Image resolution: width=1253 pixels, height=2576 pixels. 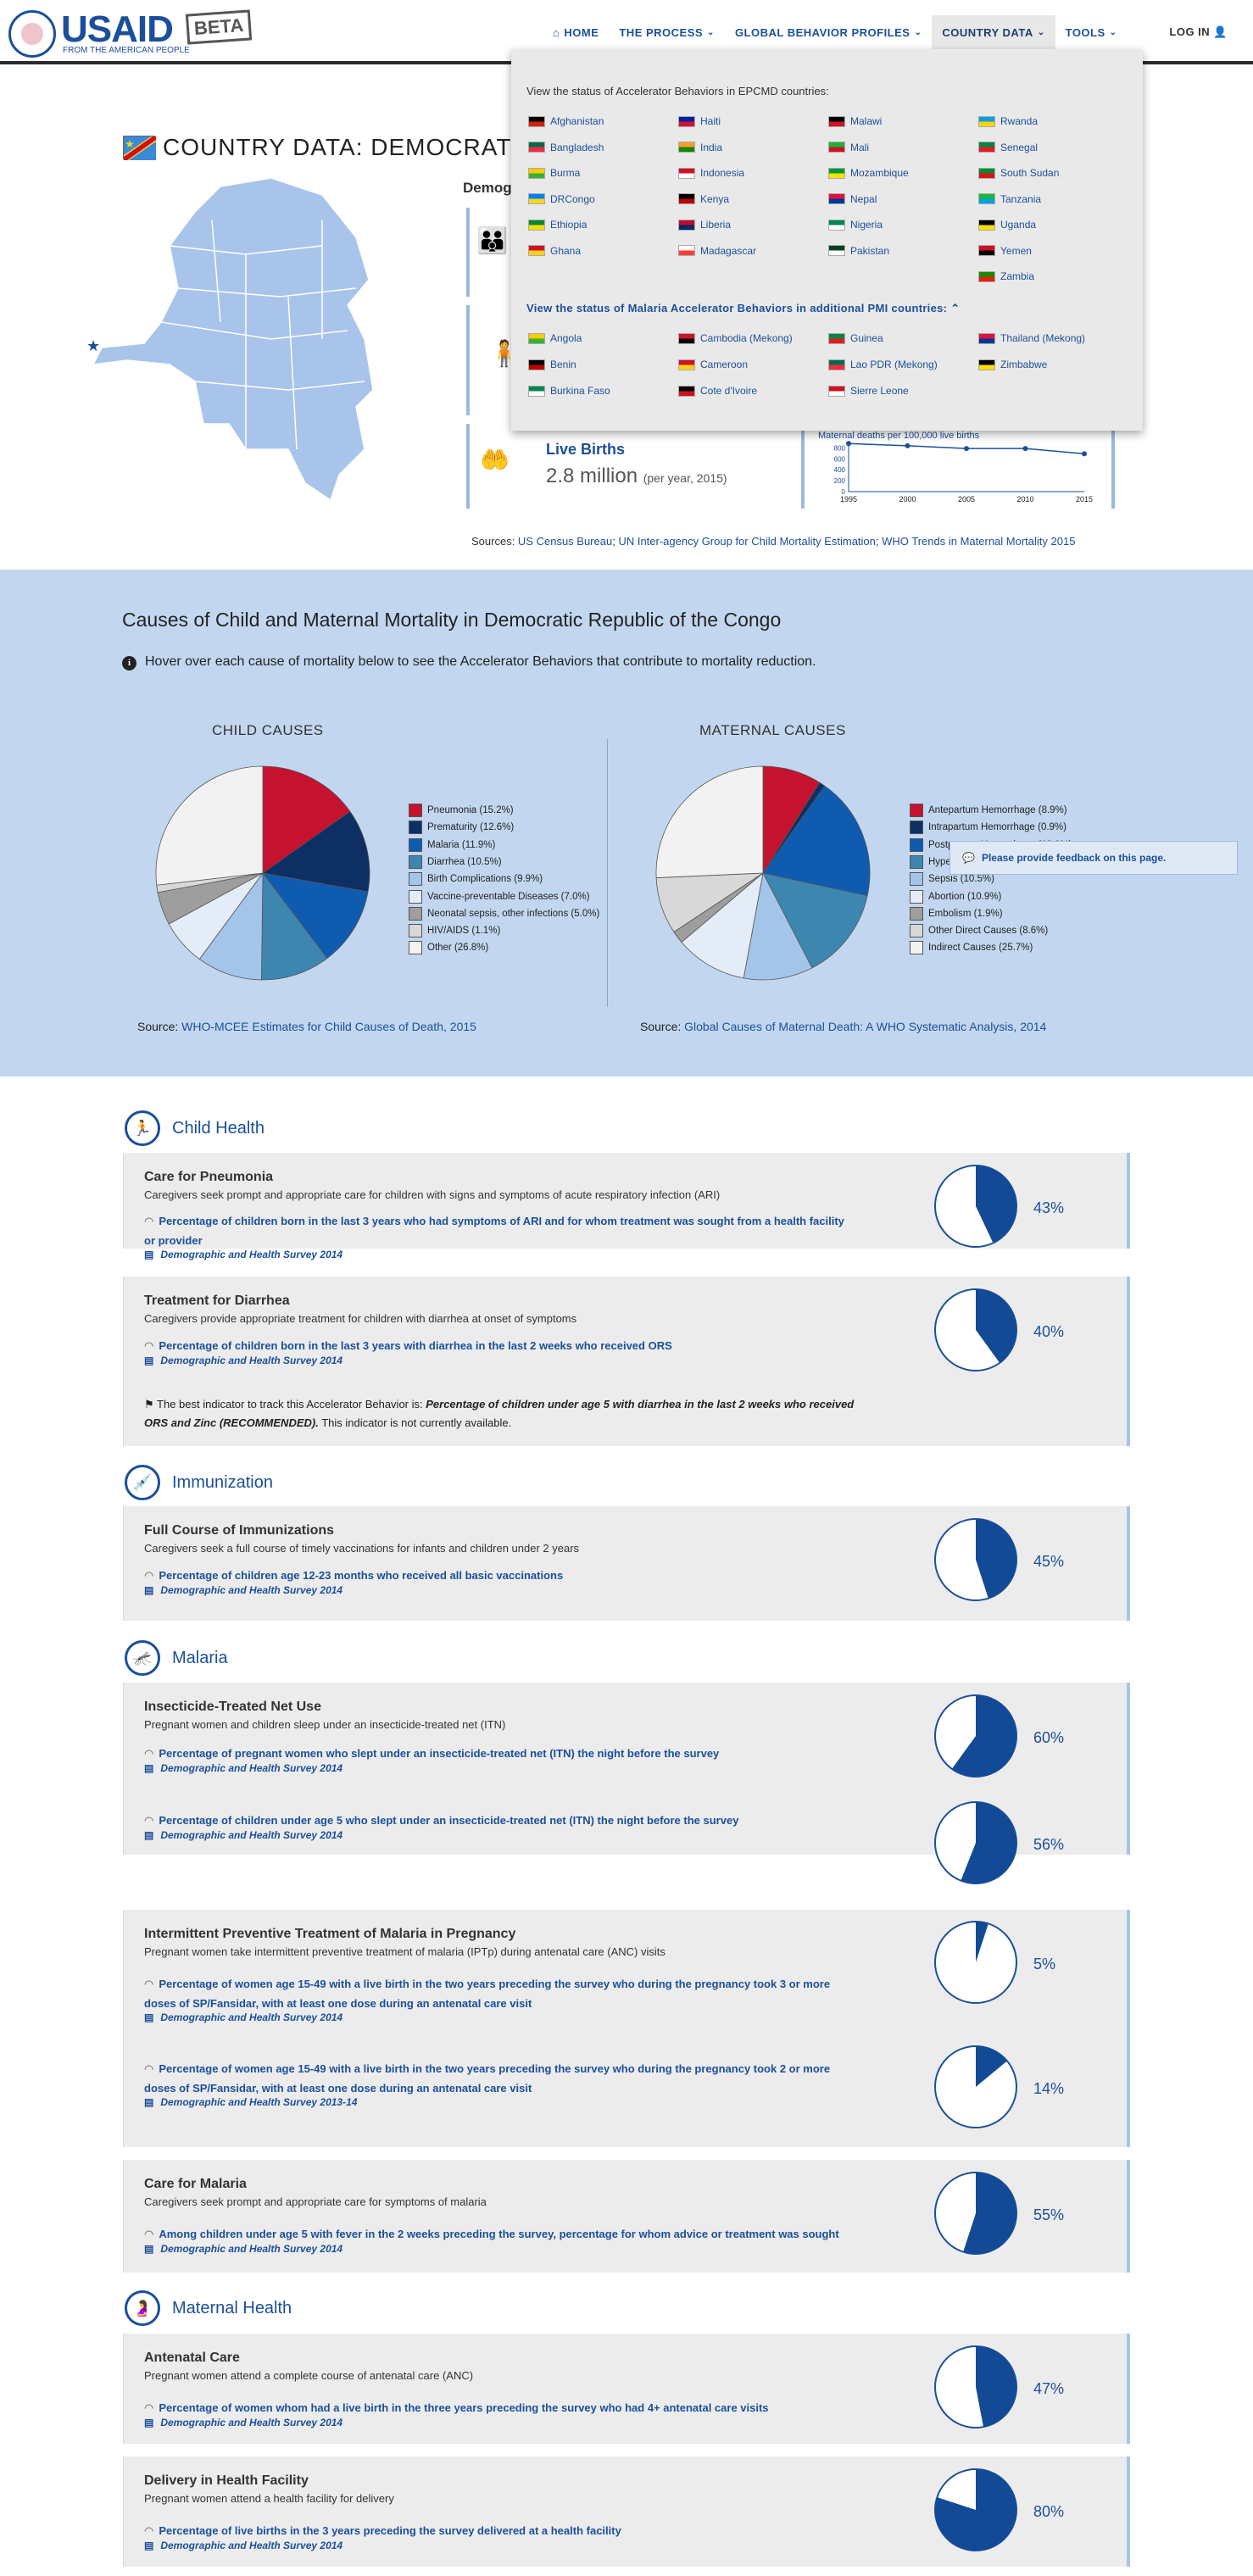 I want to click on legend-item: Antepartum Hemorrhage (8.9%), so click(x=988, y=810).